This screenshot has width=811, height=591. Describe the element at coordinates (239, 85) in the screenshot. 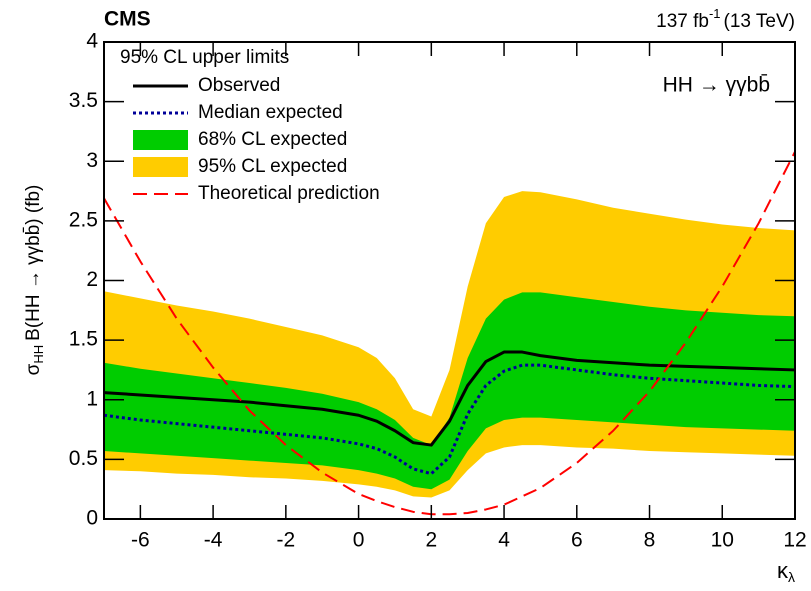

I see `legend-label: Observed` at that location.